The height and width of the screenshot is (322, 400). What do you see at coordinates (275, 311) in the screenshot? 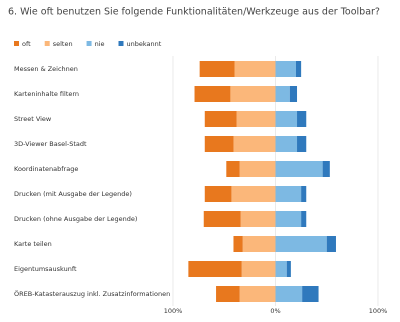
I see `x-tick-label: 0%` at bounding box center [275, 311].